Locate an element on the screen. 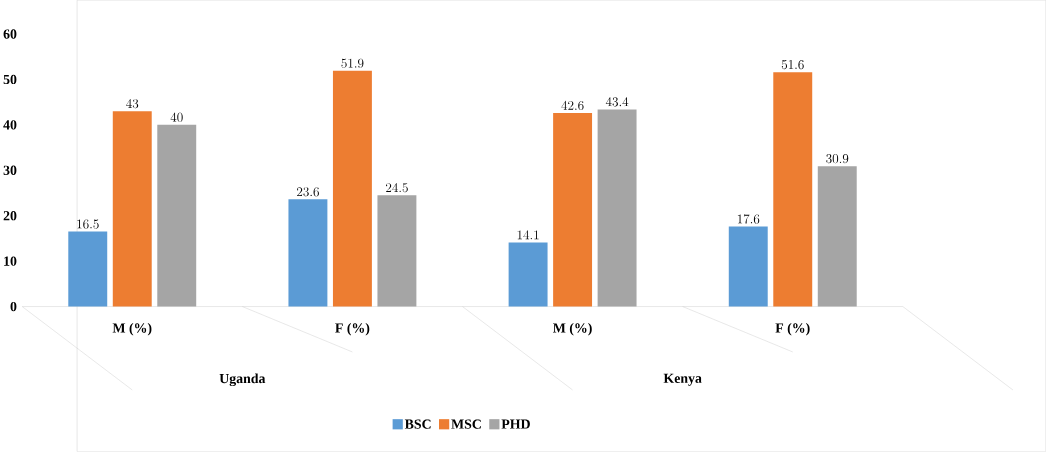 Image resolution: width=1046 pixels, height=452 pixels. data-label: 51 .9 is located at coordinates (352, 63).